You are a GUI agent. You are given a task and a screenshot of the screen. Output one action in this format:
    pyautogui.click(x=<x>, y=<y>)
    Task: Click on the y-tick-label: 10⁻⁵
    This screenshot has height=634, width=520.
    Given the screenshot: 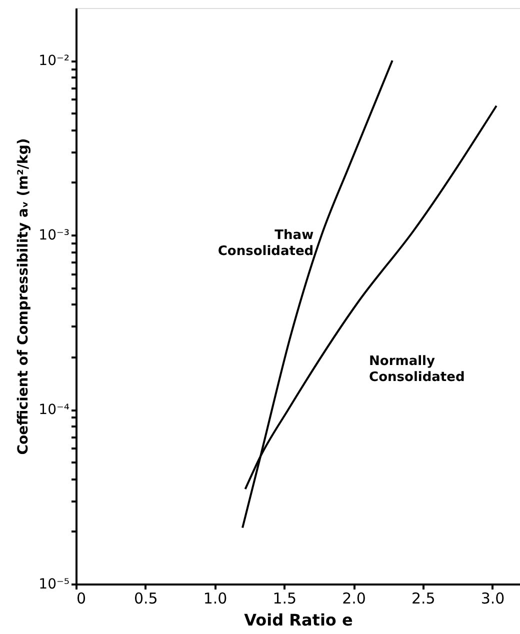 What is the action you would take?
    pyautogui.click(x=54, y=584)
    